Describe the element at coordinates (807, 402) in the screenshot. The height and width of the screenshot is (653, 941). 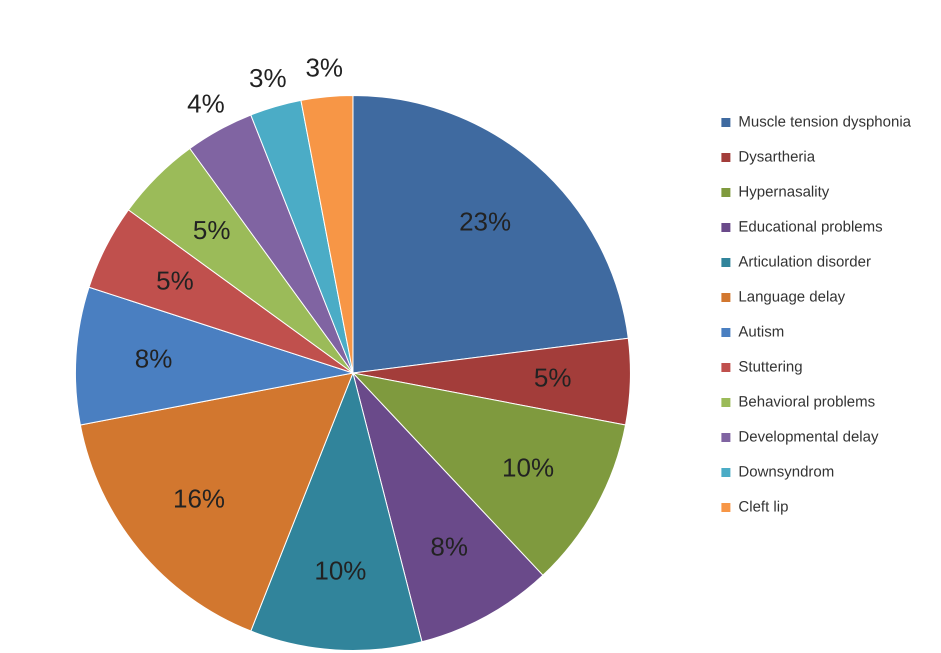
I see `legend-label: Behavioral problems` at that location.